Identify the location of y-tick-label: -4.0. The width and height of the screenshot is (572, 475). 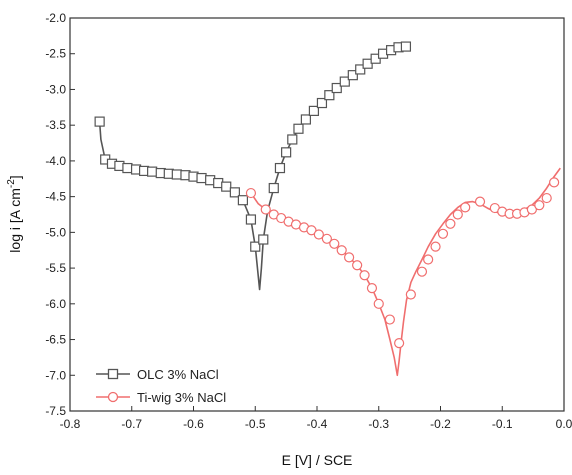
(55, 161).